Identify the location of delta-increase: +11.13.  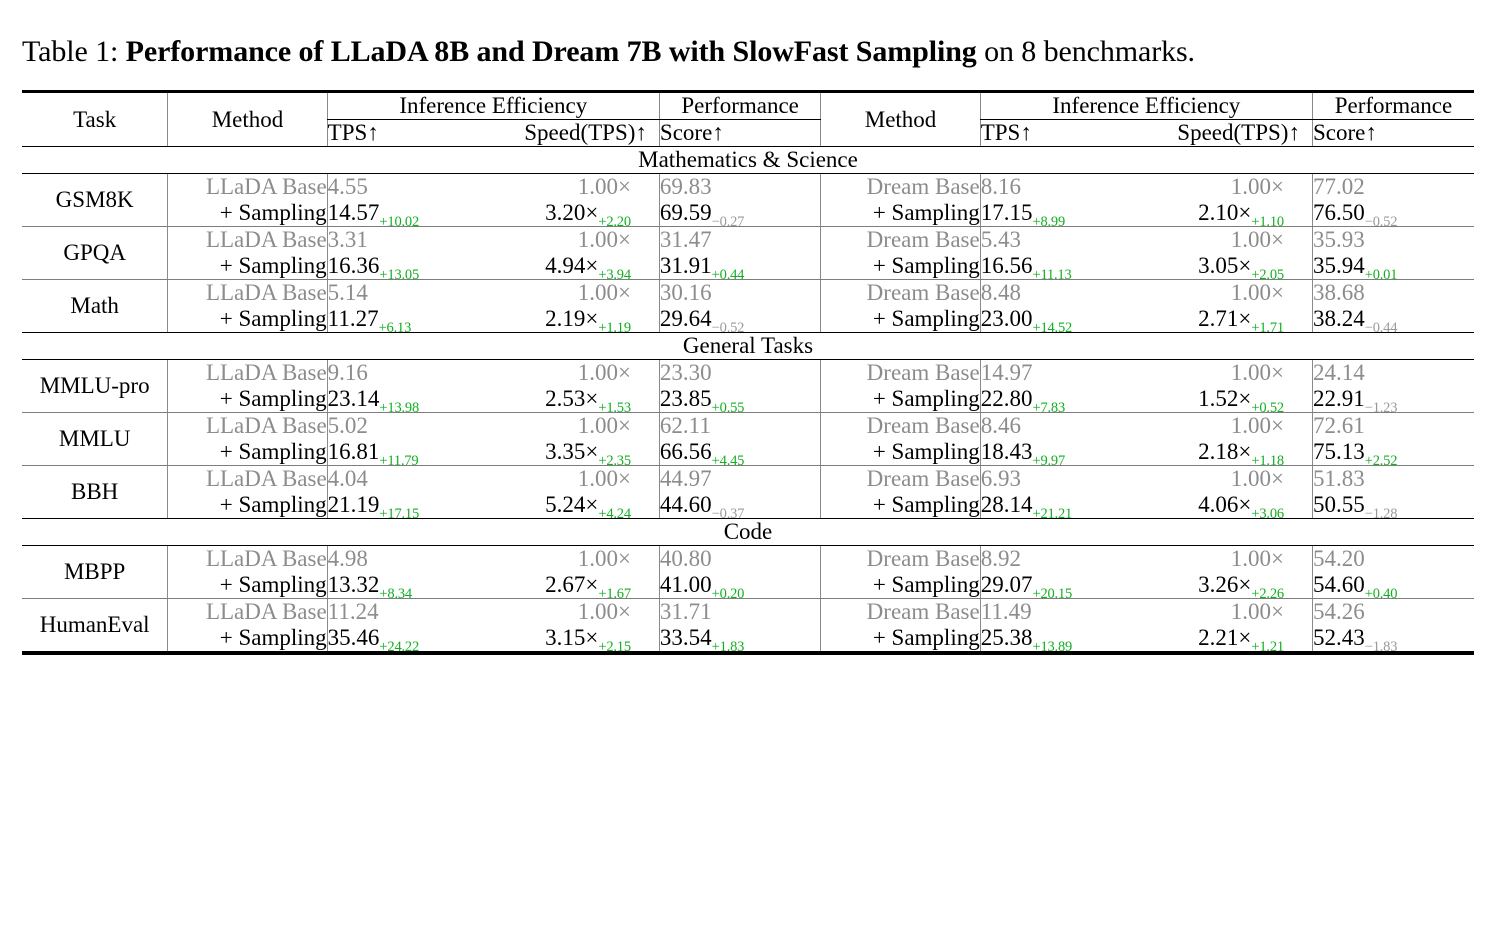
(1052, 275).